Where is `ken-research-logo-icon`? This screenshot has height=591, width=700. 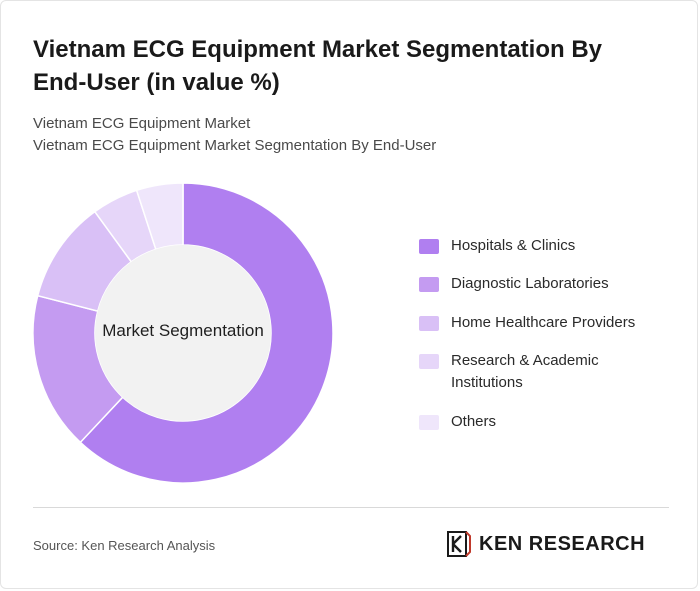
ken-research-logo-icon is located at coordinates (459, 544).